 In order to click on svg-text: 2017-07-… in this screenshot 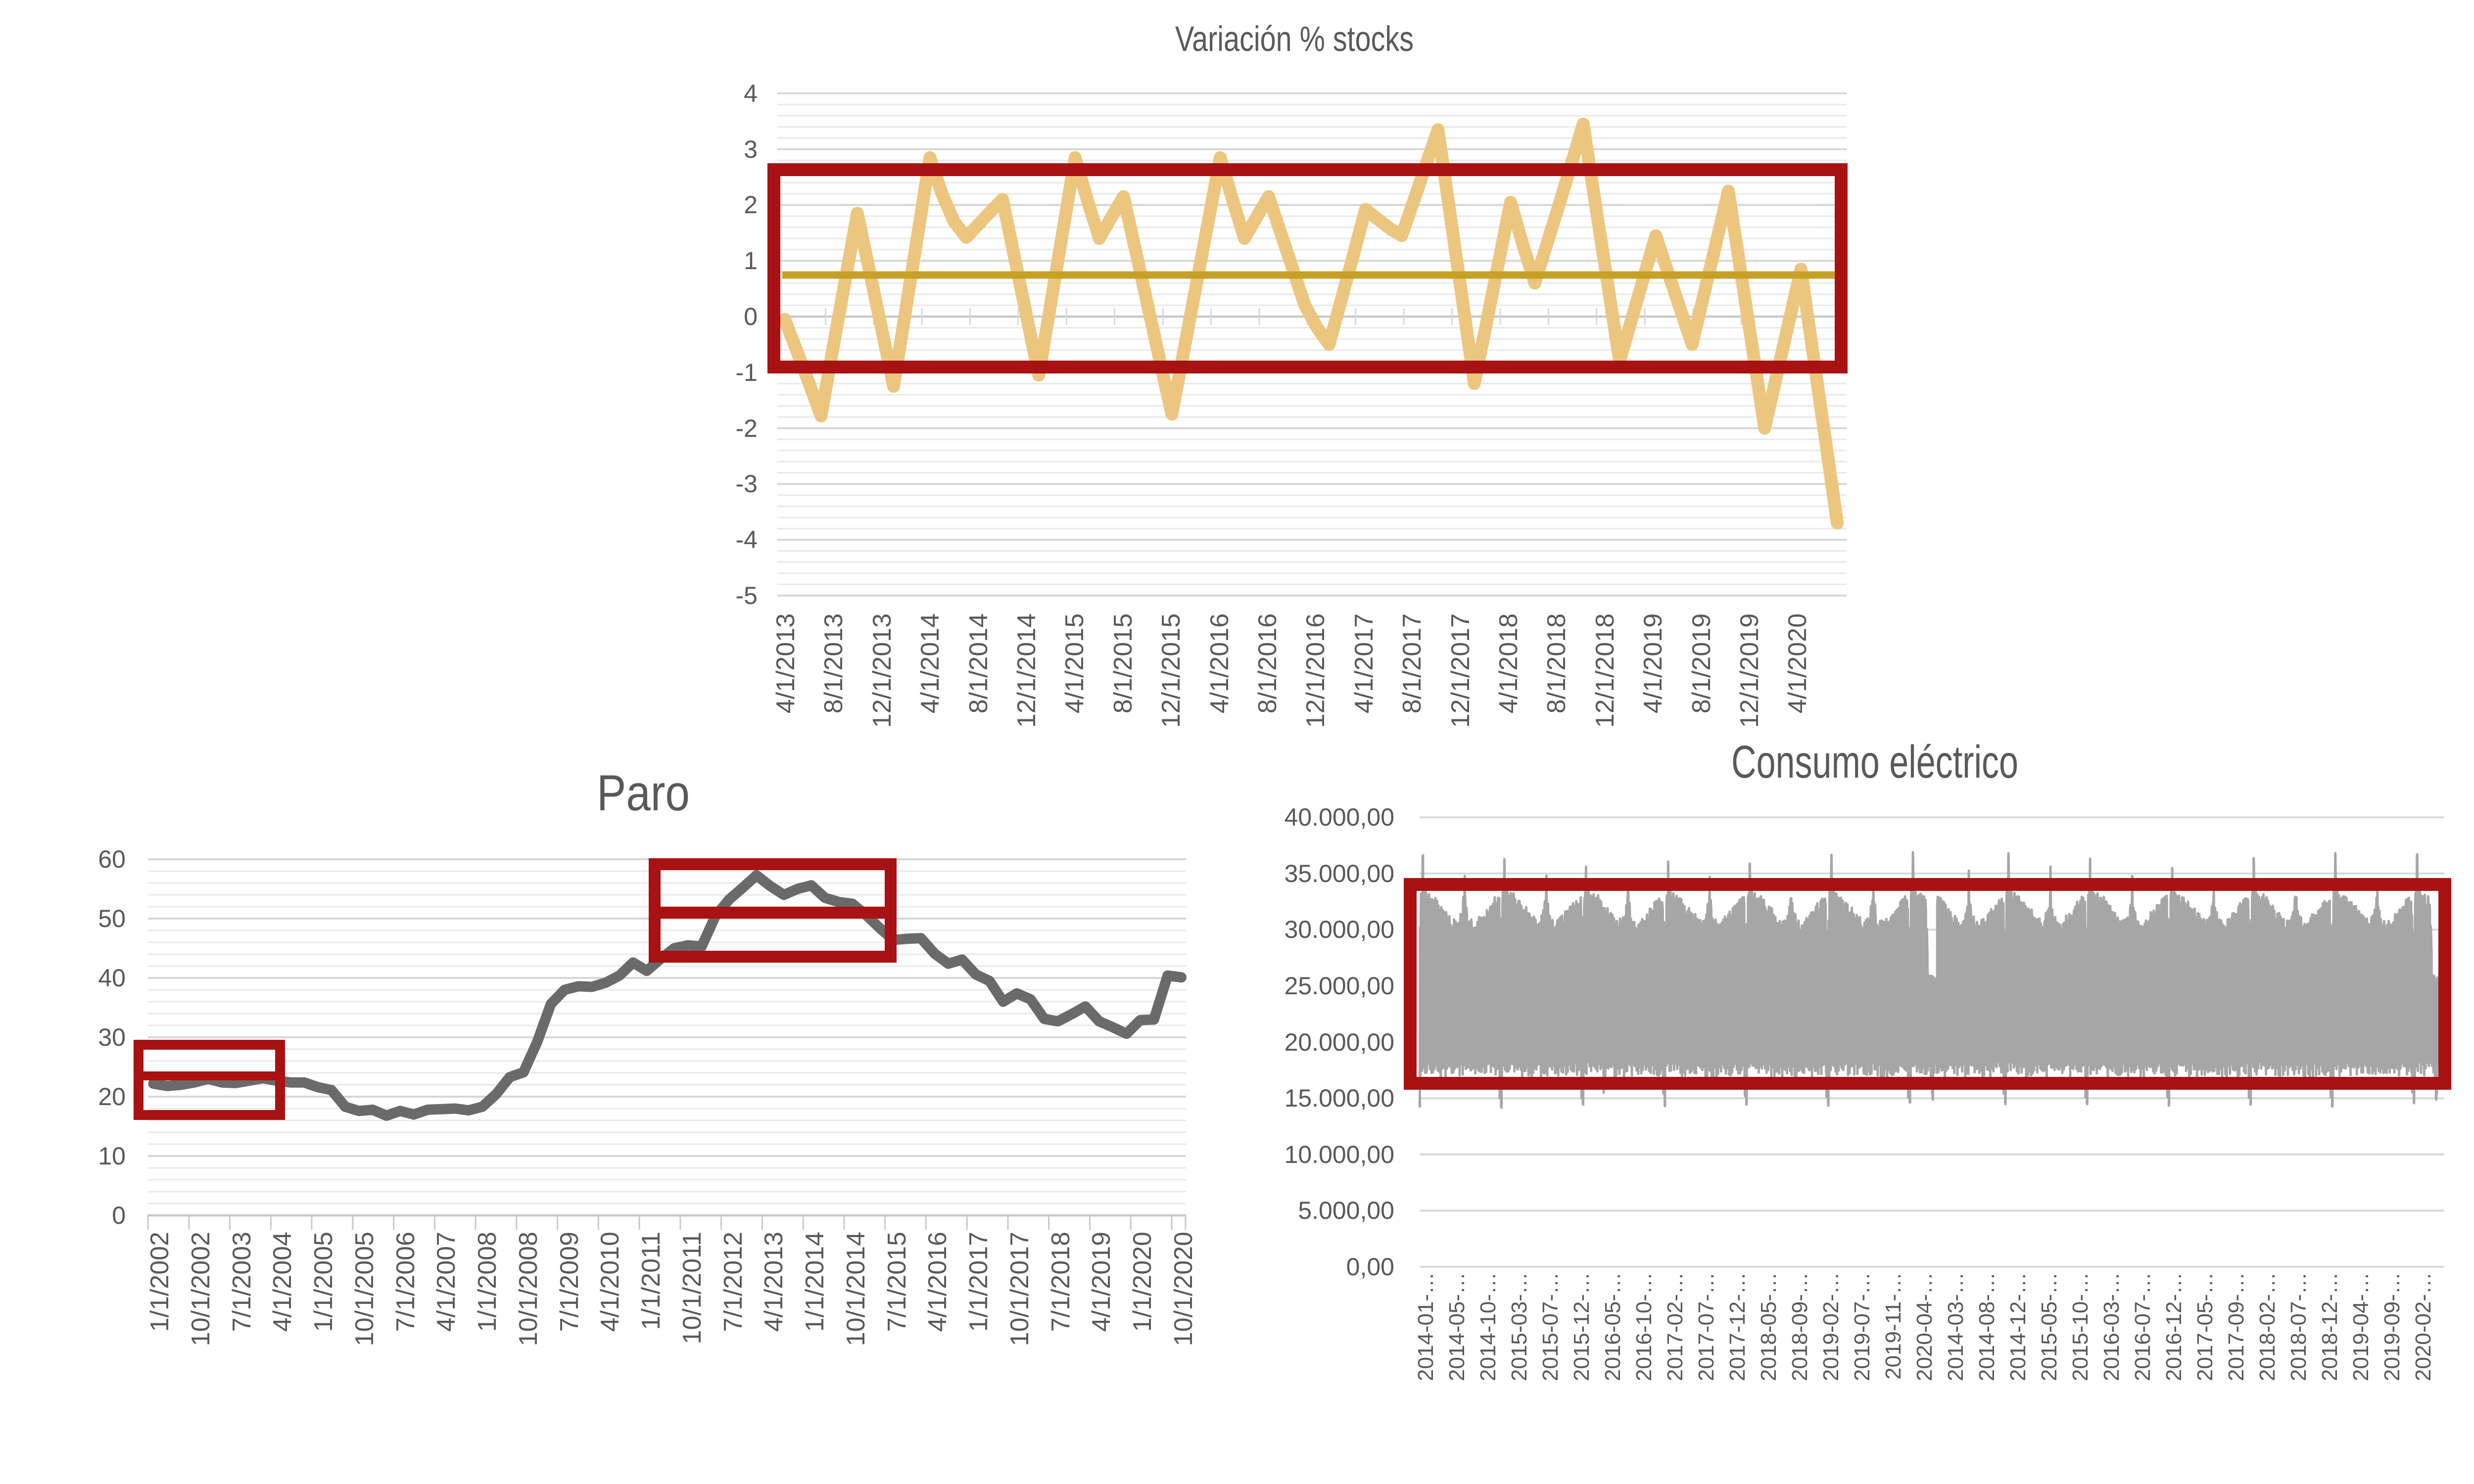, I will do `click(1706, 1326)`.